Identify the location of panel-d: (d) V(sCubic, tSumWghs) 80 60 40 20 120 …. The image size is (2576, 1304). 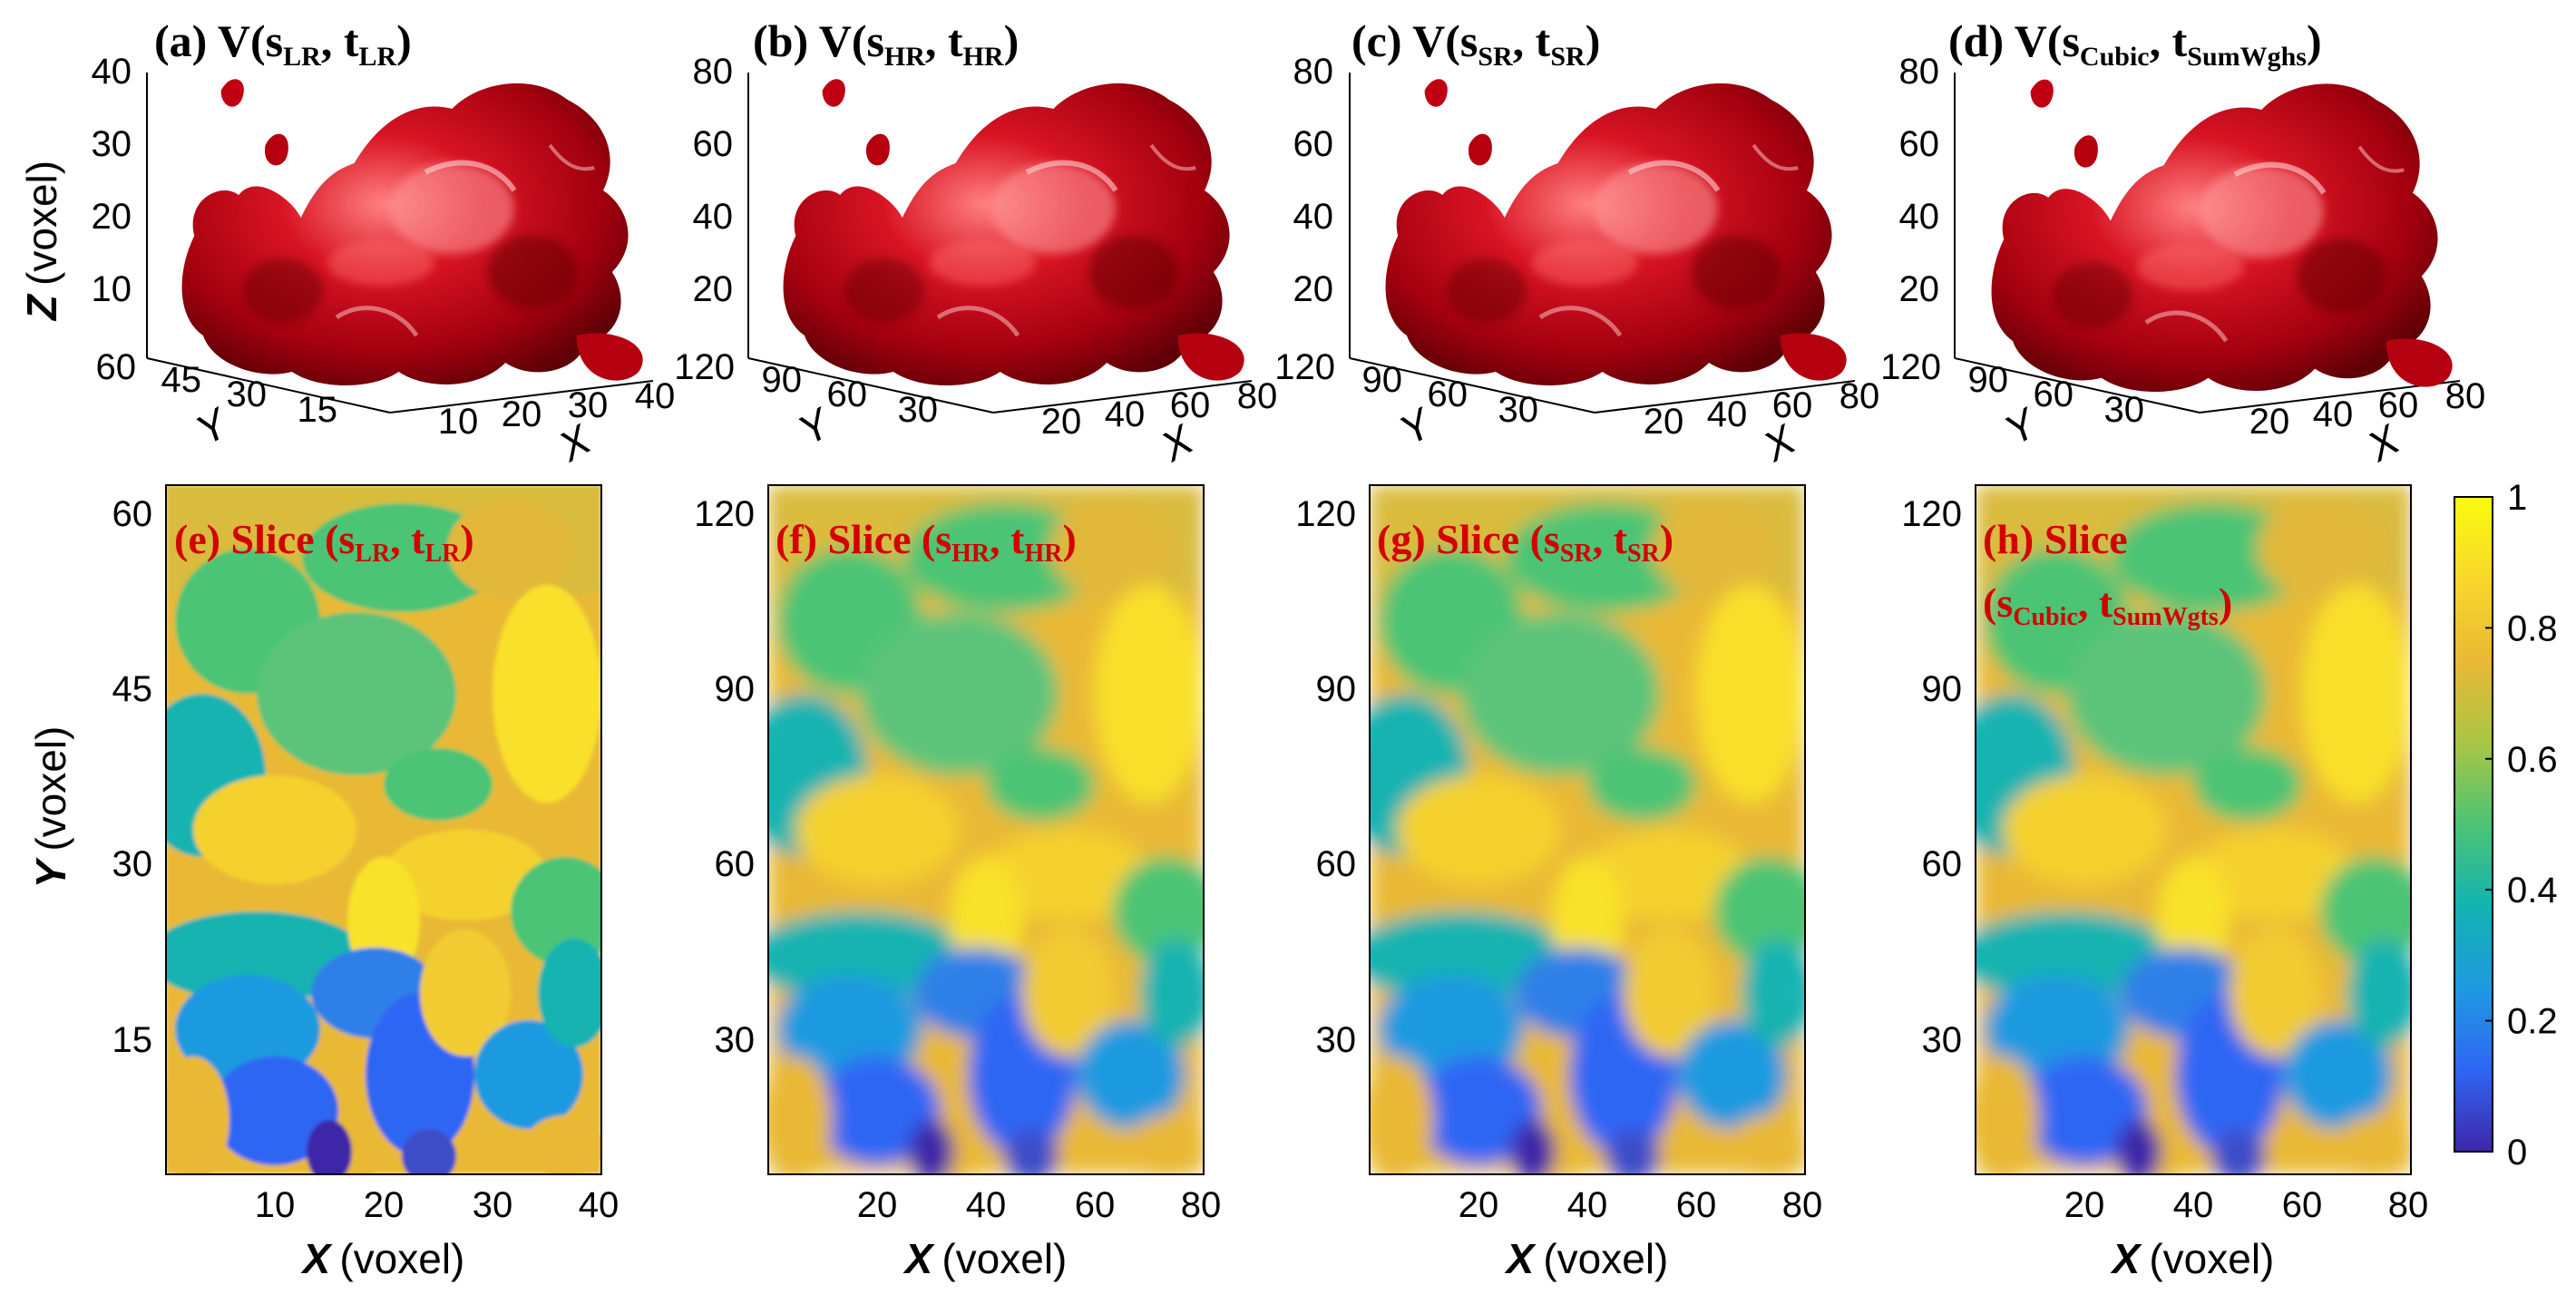
(2182, 243).